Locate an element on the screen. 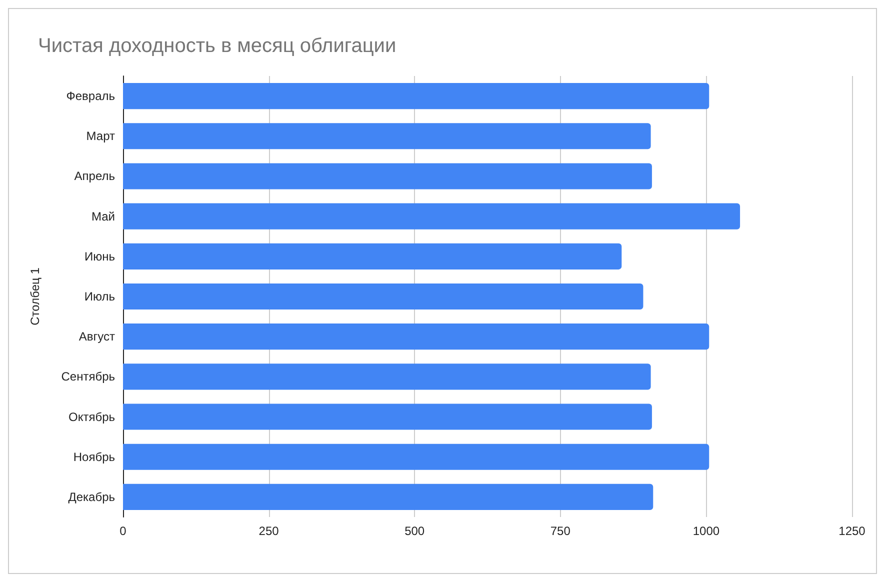 Image resolution: width=885 pixels, height=582 pixels. x-tick-label: 750 is located at coordinates (560, 531).